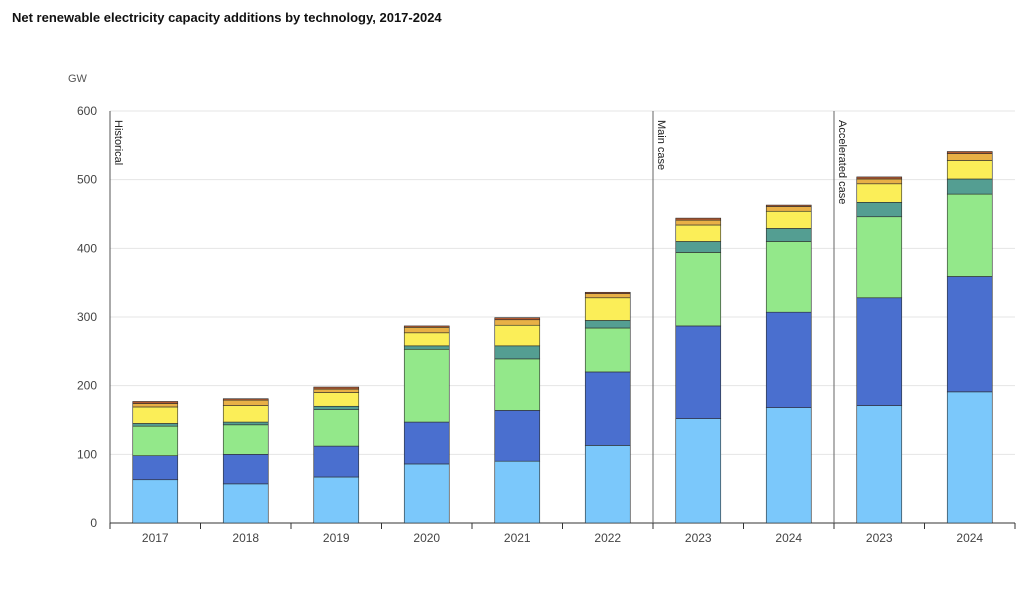 This screenshot has width=1024, height=590. Describe the element at coordinates (607, 538) in the screenshot. I see `x-tick-label: 2022` at that location.